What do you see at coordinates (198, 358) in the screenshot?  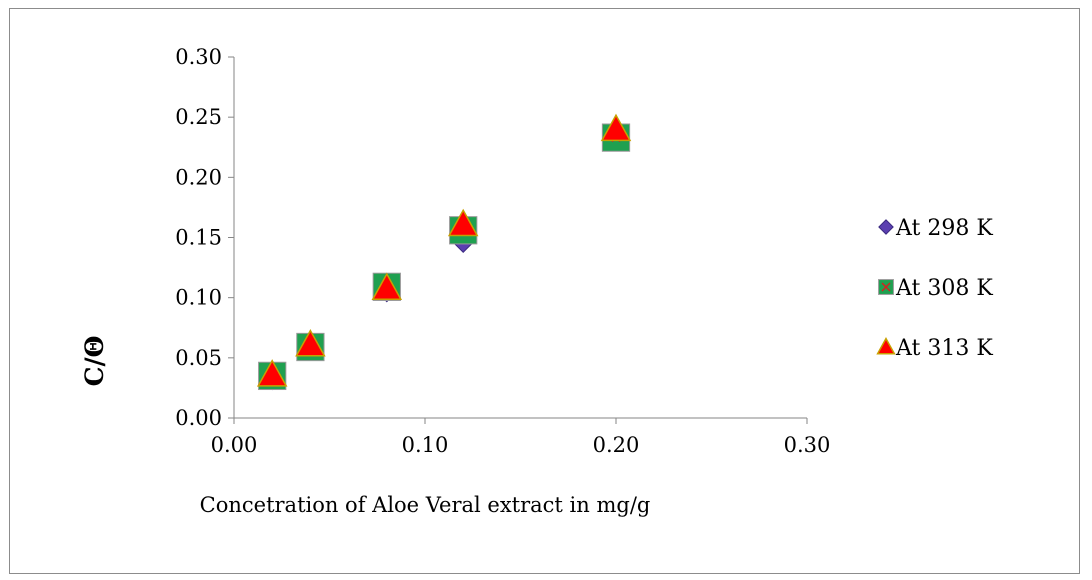 I see `y-tick-label: 0.05` at bounding box center [198, 358].